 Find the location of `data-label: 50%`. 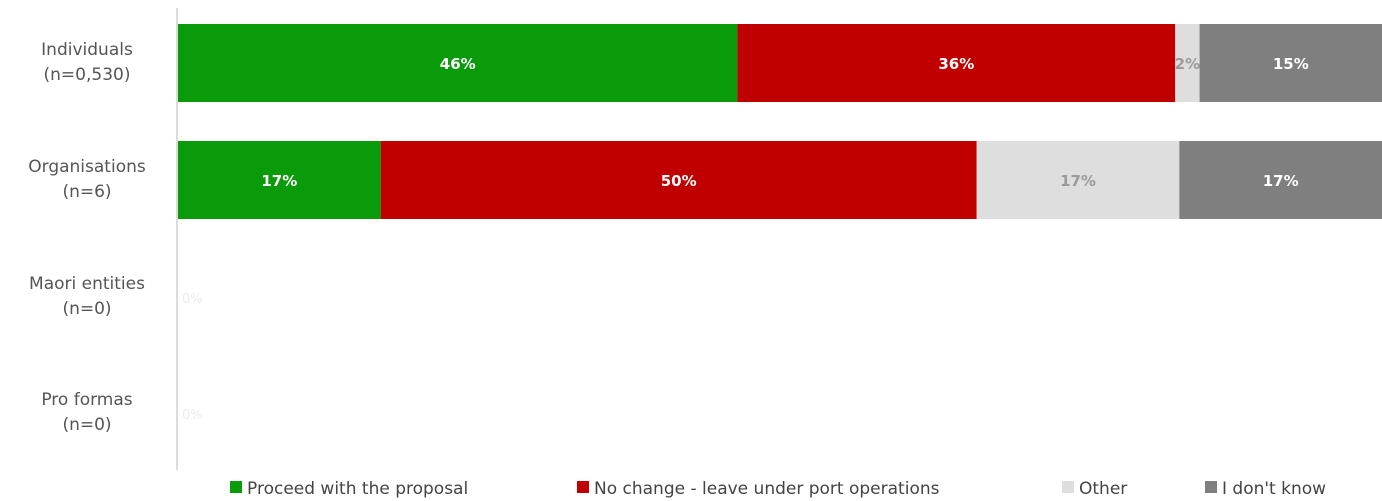

data-label: 50% is located at coordinates (679, 181).